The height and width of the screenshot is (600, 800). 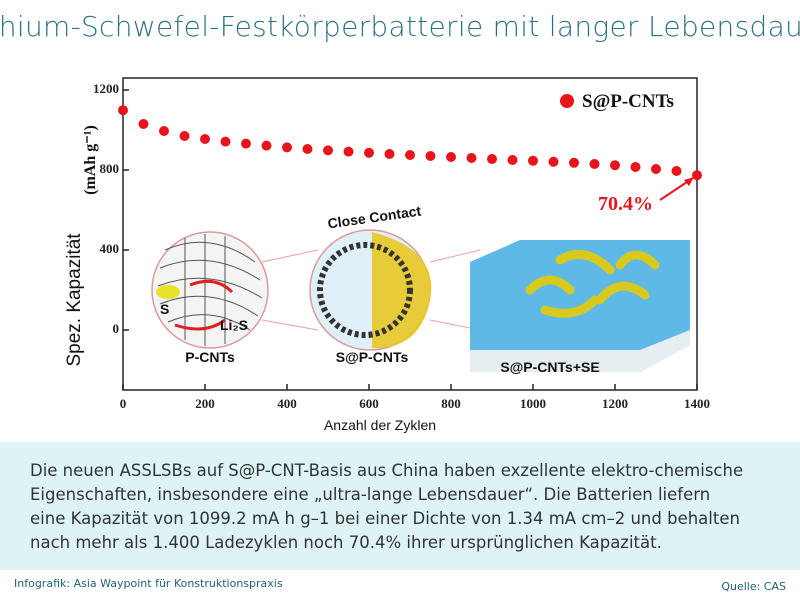 I want to click on arrow-head, so click(x=689, y=181).